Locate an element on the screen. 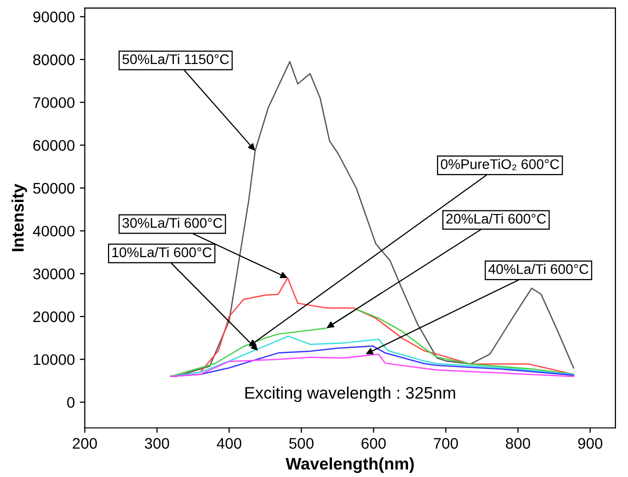 This screenshot has width=628, height=477. y-tick-label: 50000 is located at coordinates (53, 188).